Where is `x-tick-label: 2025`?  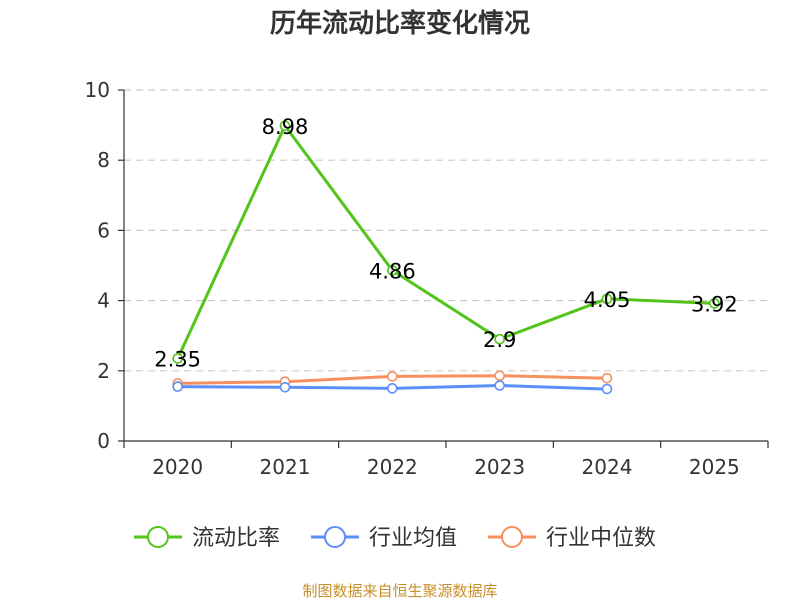 x-tick-label: 2025 is located at coordinates (714, 467).